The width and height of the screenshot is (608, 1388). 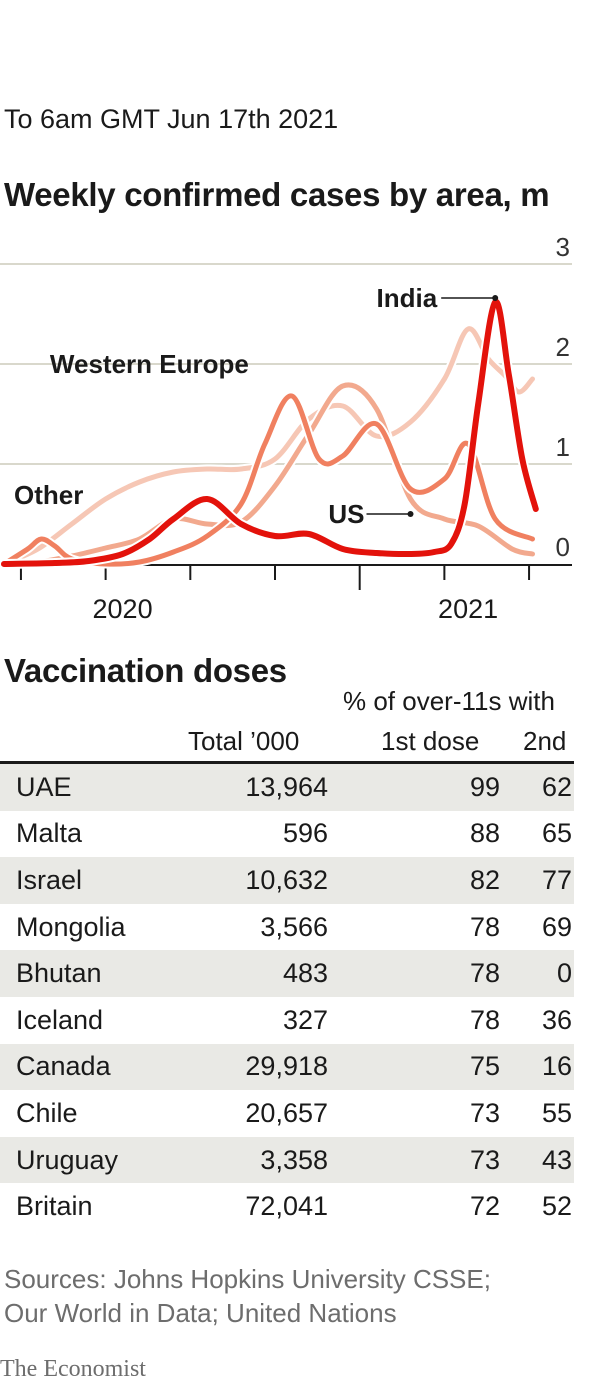 What do you see at coordinates (200, 1313) in the screenshot?
I see `source-line-2: Our World in Data; United Nations` at bounding box center [200, 1313].